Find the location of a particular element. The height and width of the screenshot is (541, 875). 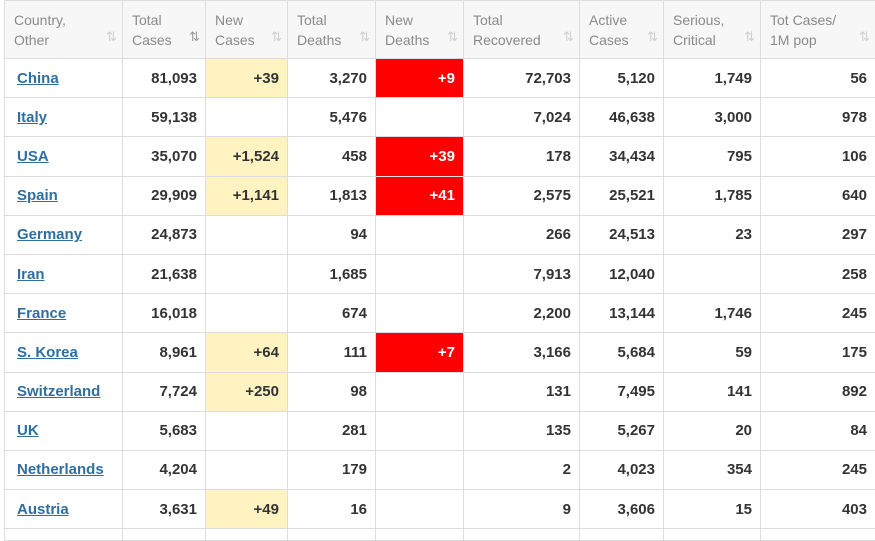

cell-serious-critical: 1,785 is located at coordinates (712, 195).